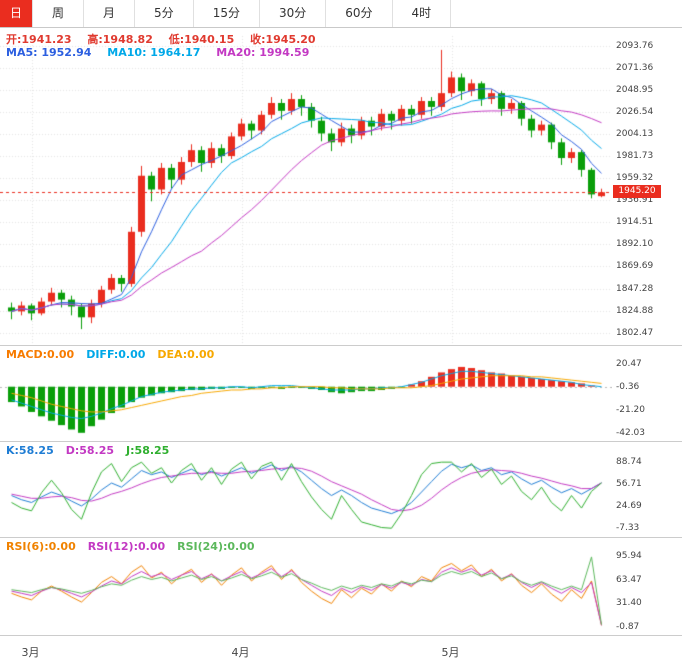 The image size is (682, 670). Describe the element at coordinates (637, 192) in the screenshot. I see `last-price-tag: 1945.20` at that location.